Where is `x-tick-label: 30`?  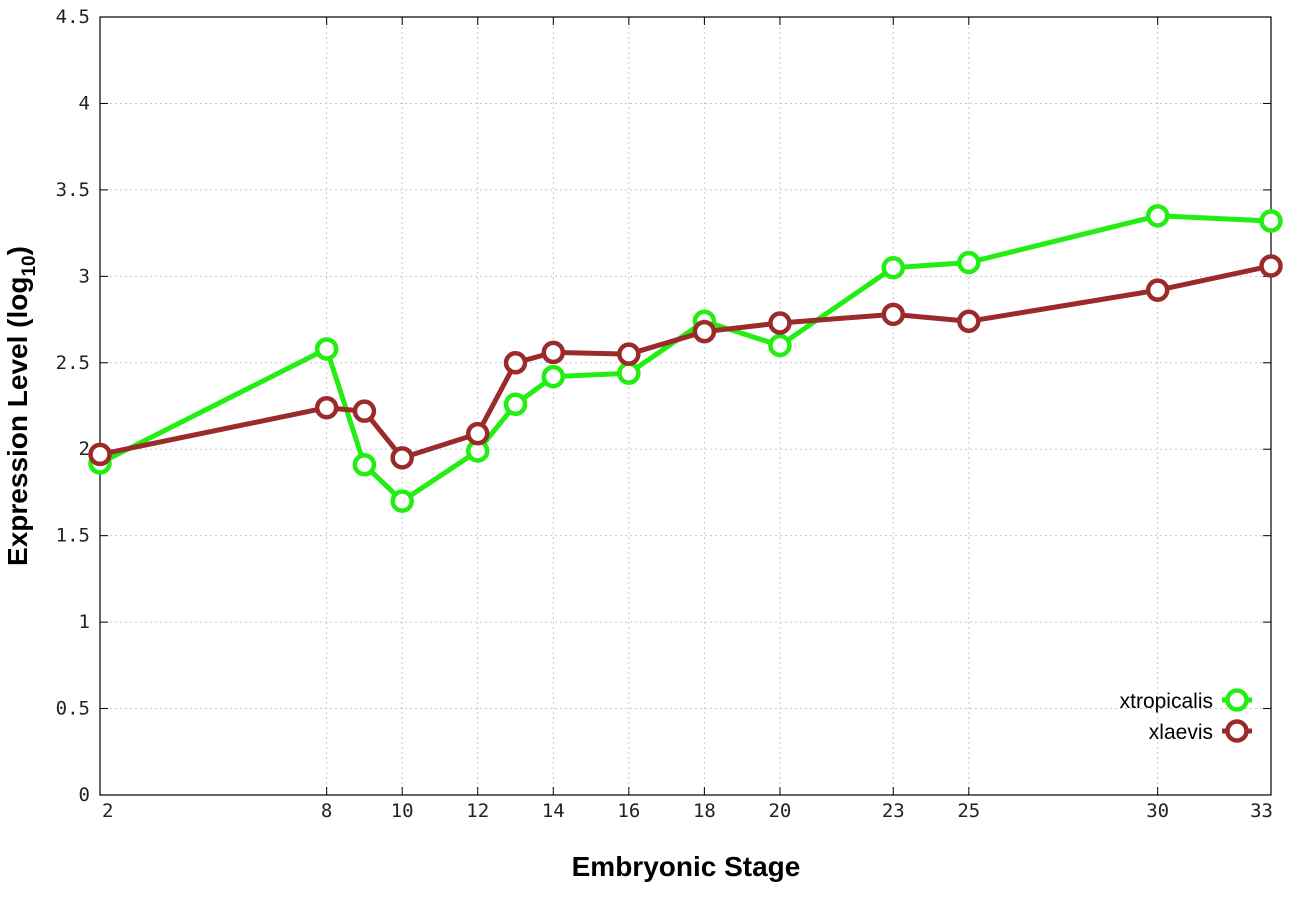 x-tick-label: 30 is located at coordinates (1157, 811).